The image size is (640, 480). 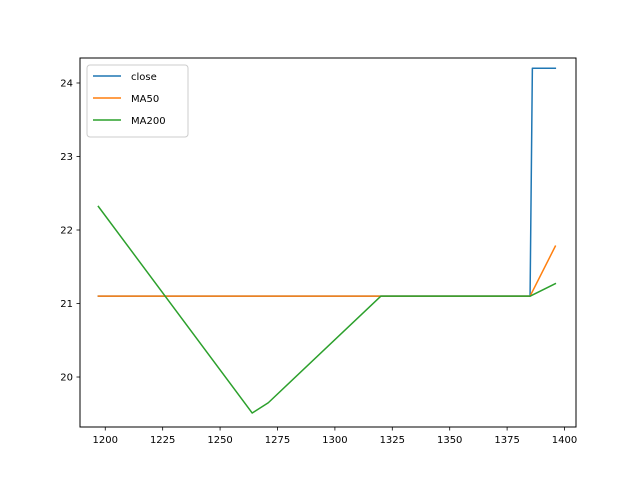 I want to click on x-tick-label: 1325, so click(x=392, y=440).